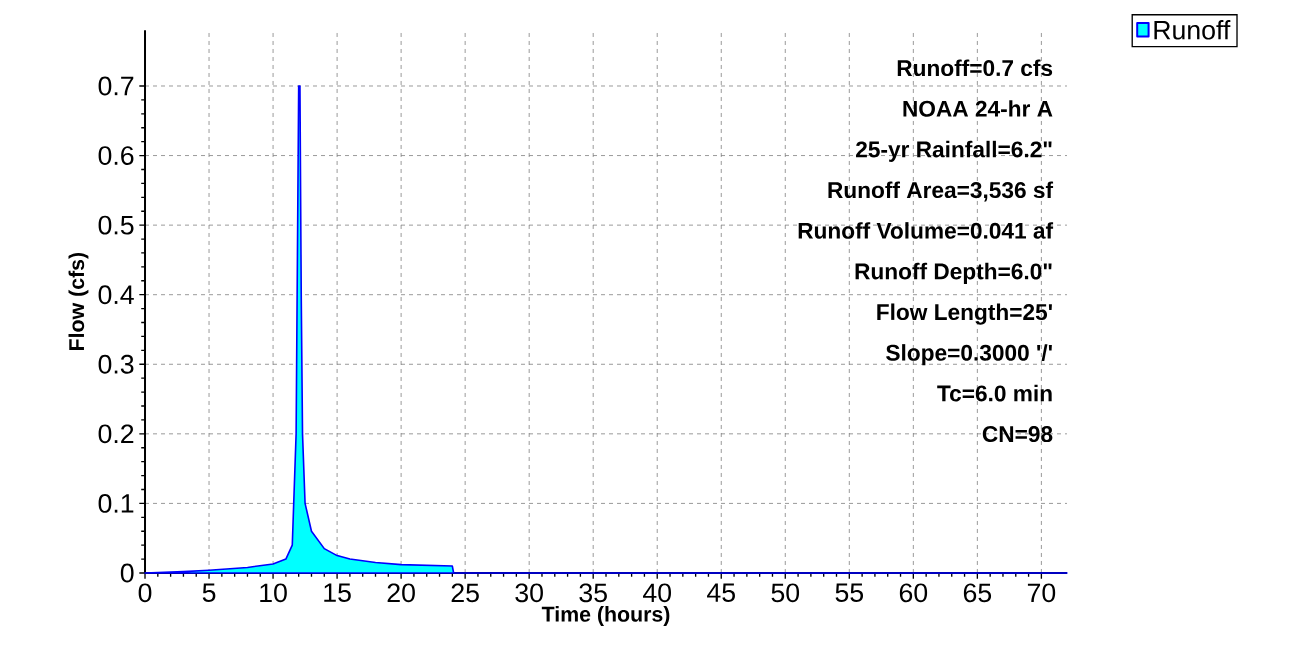 The width and height of the screenshot is (1291, 659). Describe the element at coordinates (116, 434) in the screenshot. I see `y-tick-label: 0.2` at that location.